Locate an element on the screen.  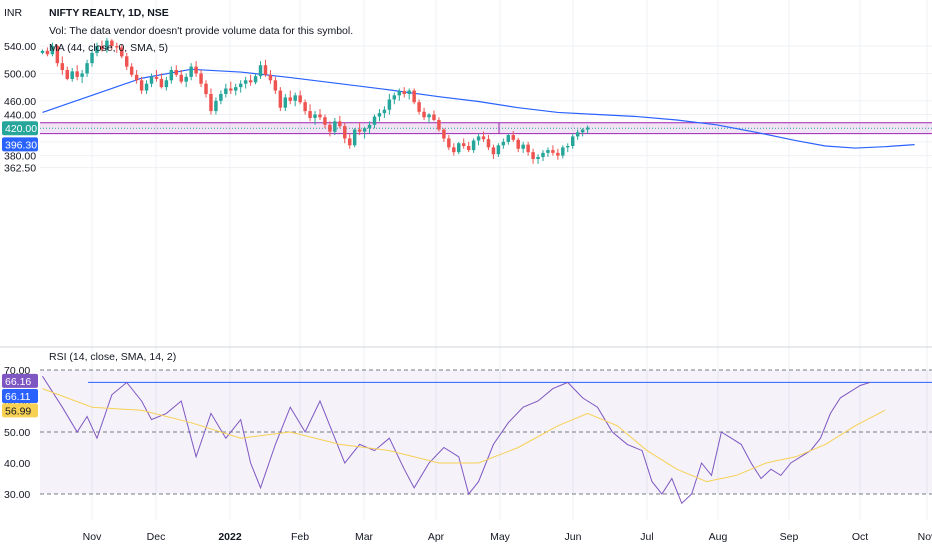
price-tick-label: 440.00 is located at coordinates (20, 116).